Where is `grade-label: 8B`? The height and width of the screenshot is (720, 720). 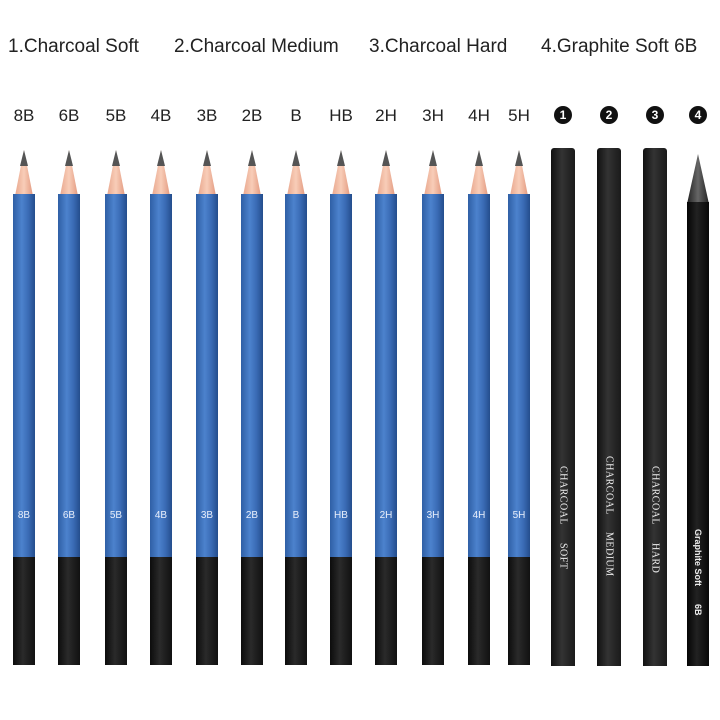 grade-label: 8B is located at coordinates (24, 115).